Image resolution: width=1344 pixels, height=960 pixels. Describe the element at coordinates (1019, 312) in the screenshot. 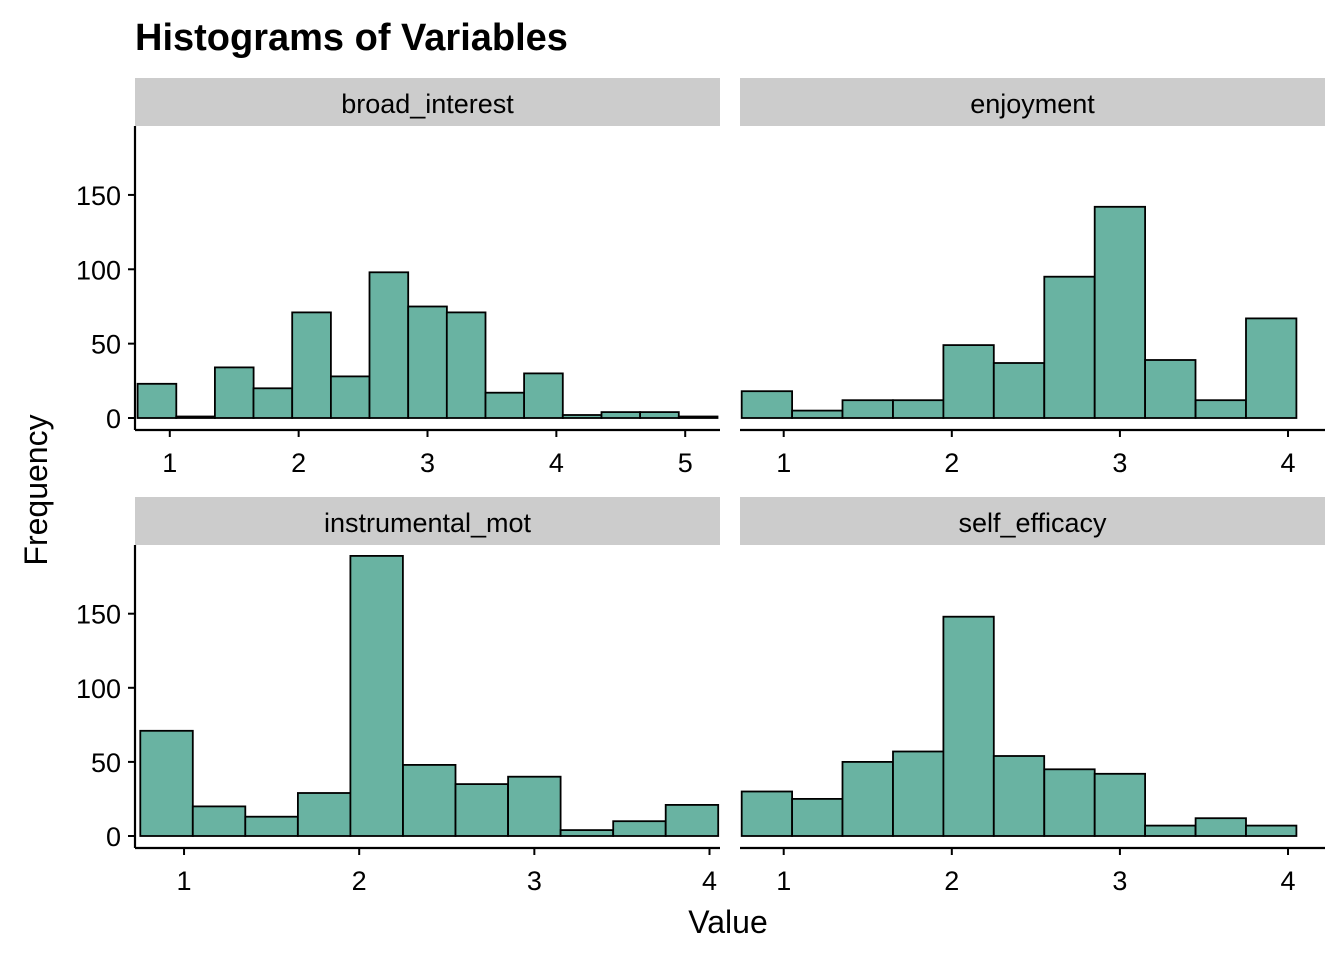

I see `bars-enjoyment` at that location.